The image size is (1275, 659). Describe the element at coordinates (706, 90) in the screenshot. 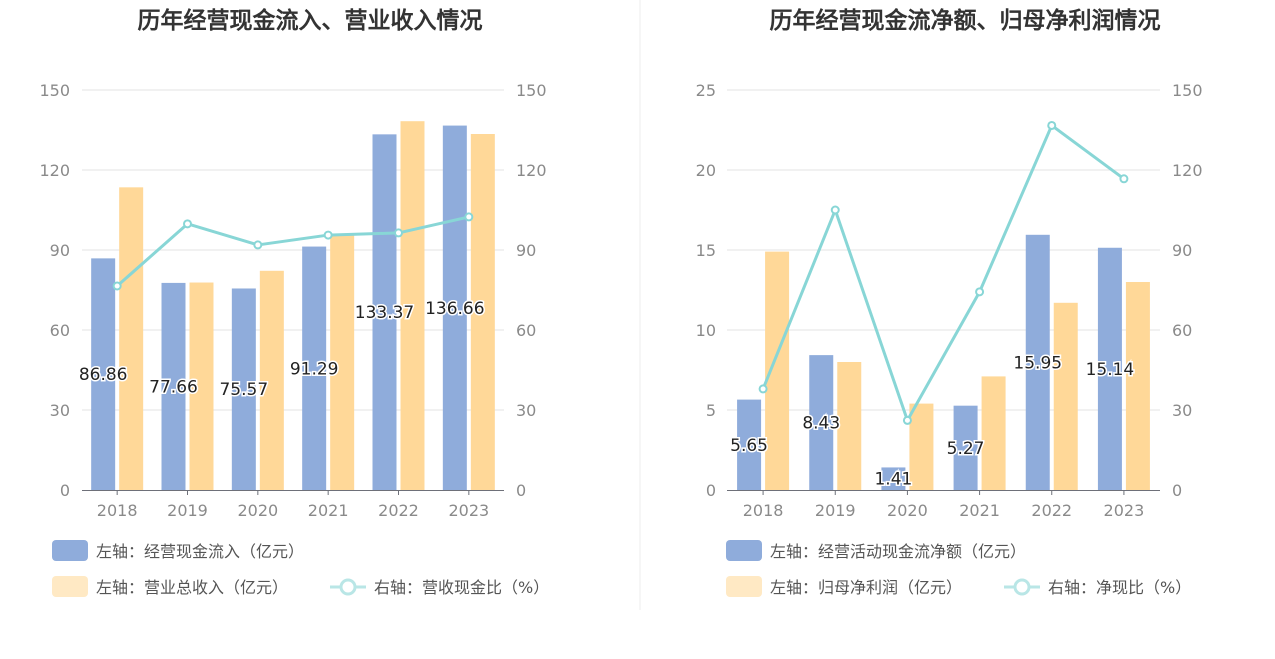

I see `left-axis-tick-label: 25` at that location.